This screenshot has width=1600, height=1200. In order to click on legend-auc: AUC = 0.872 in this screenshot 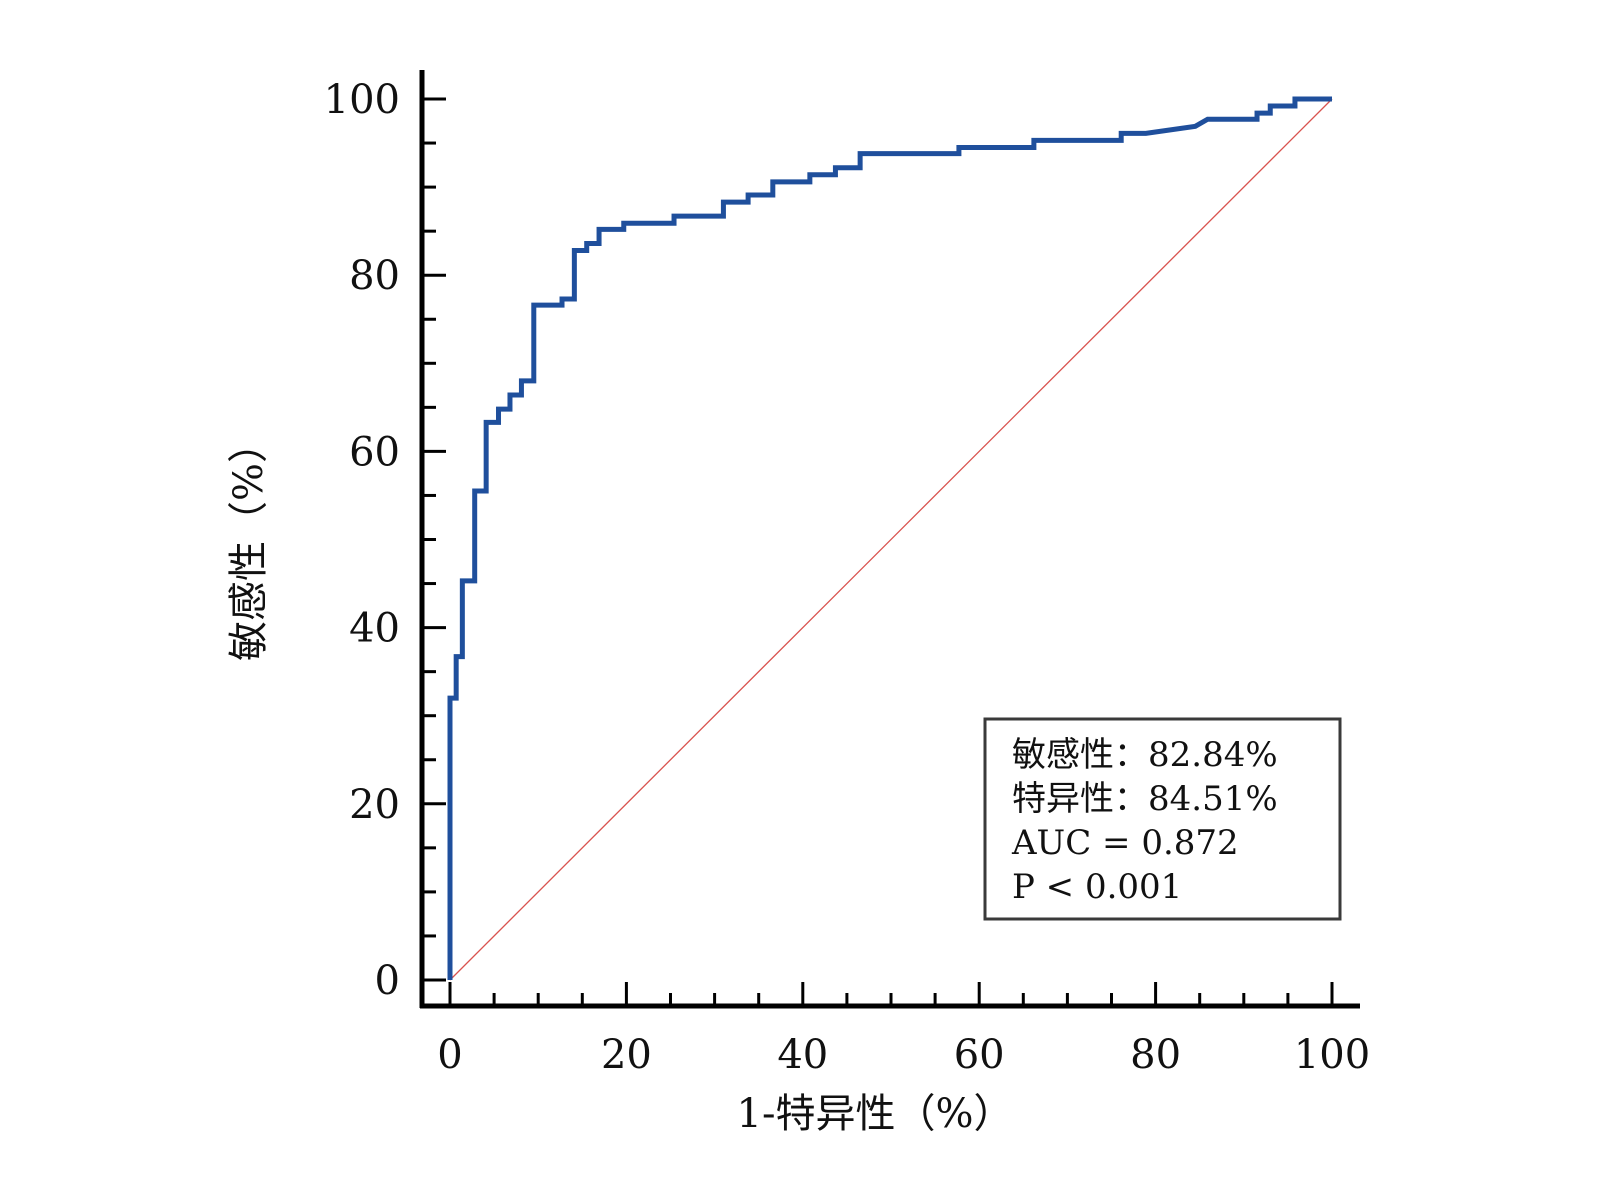, I will do `click(1125, 843)`.